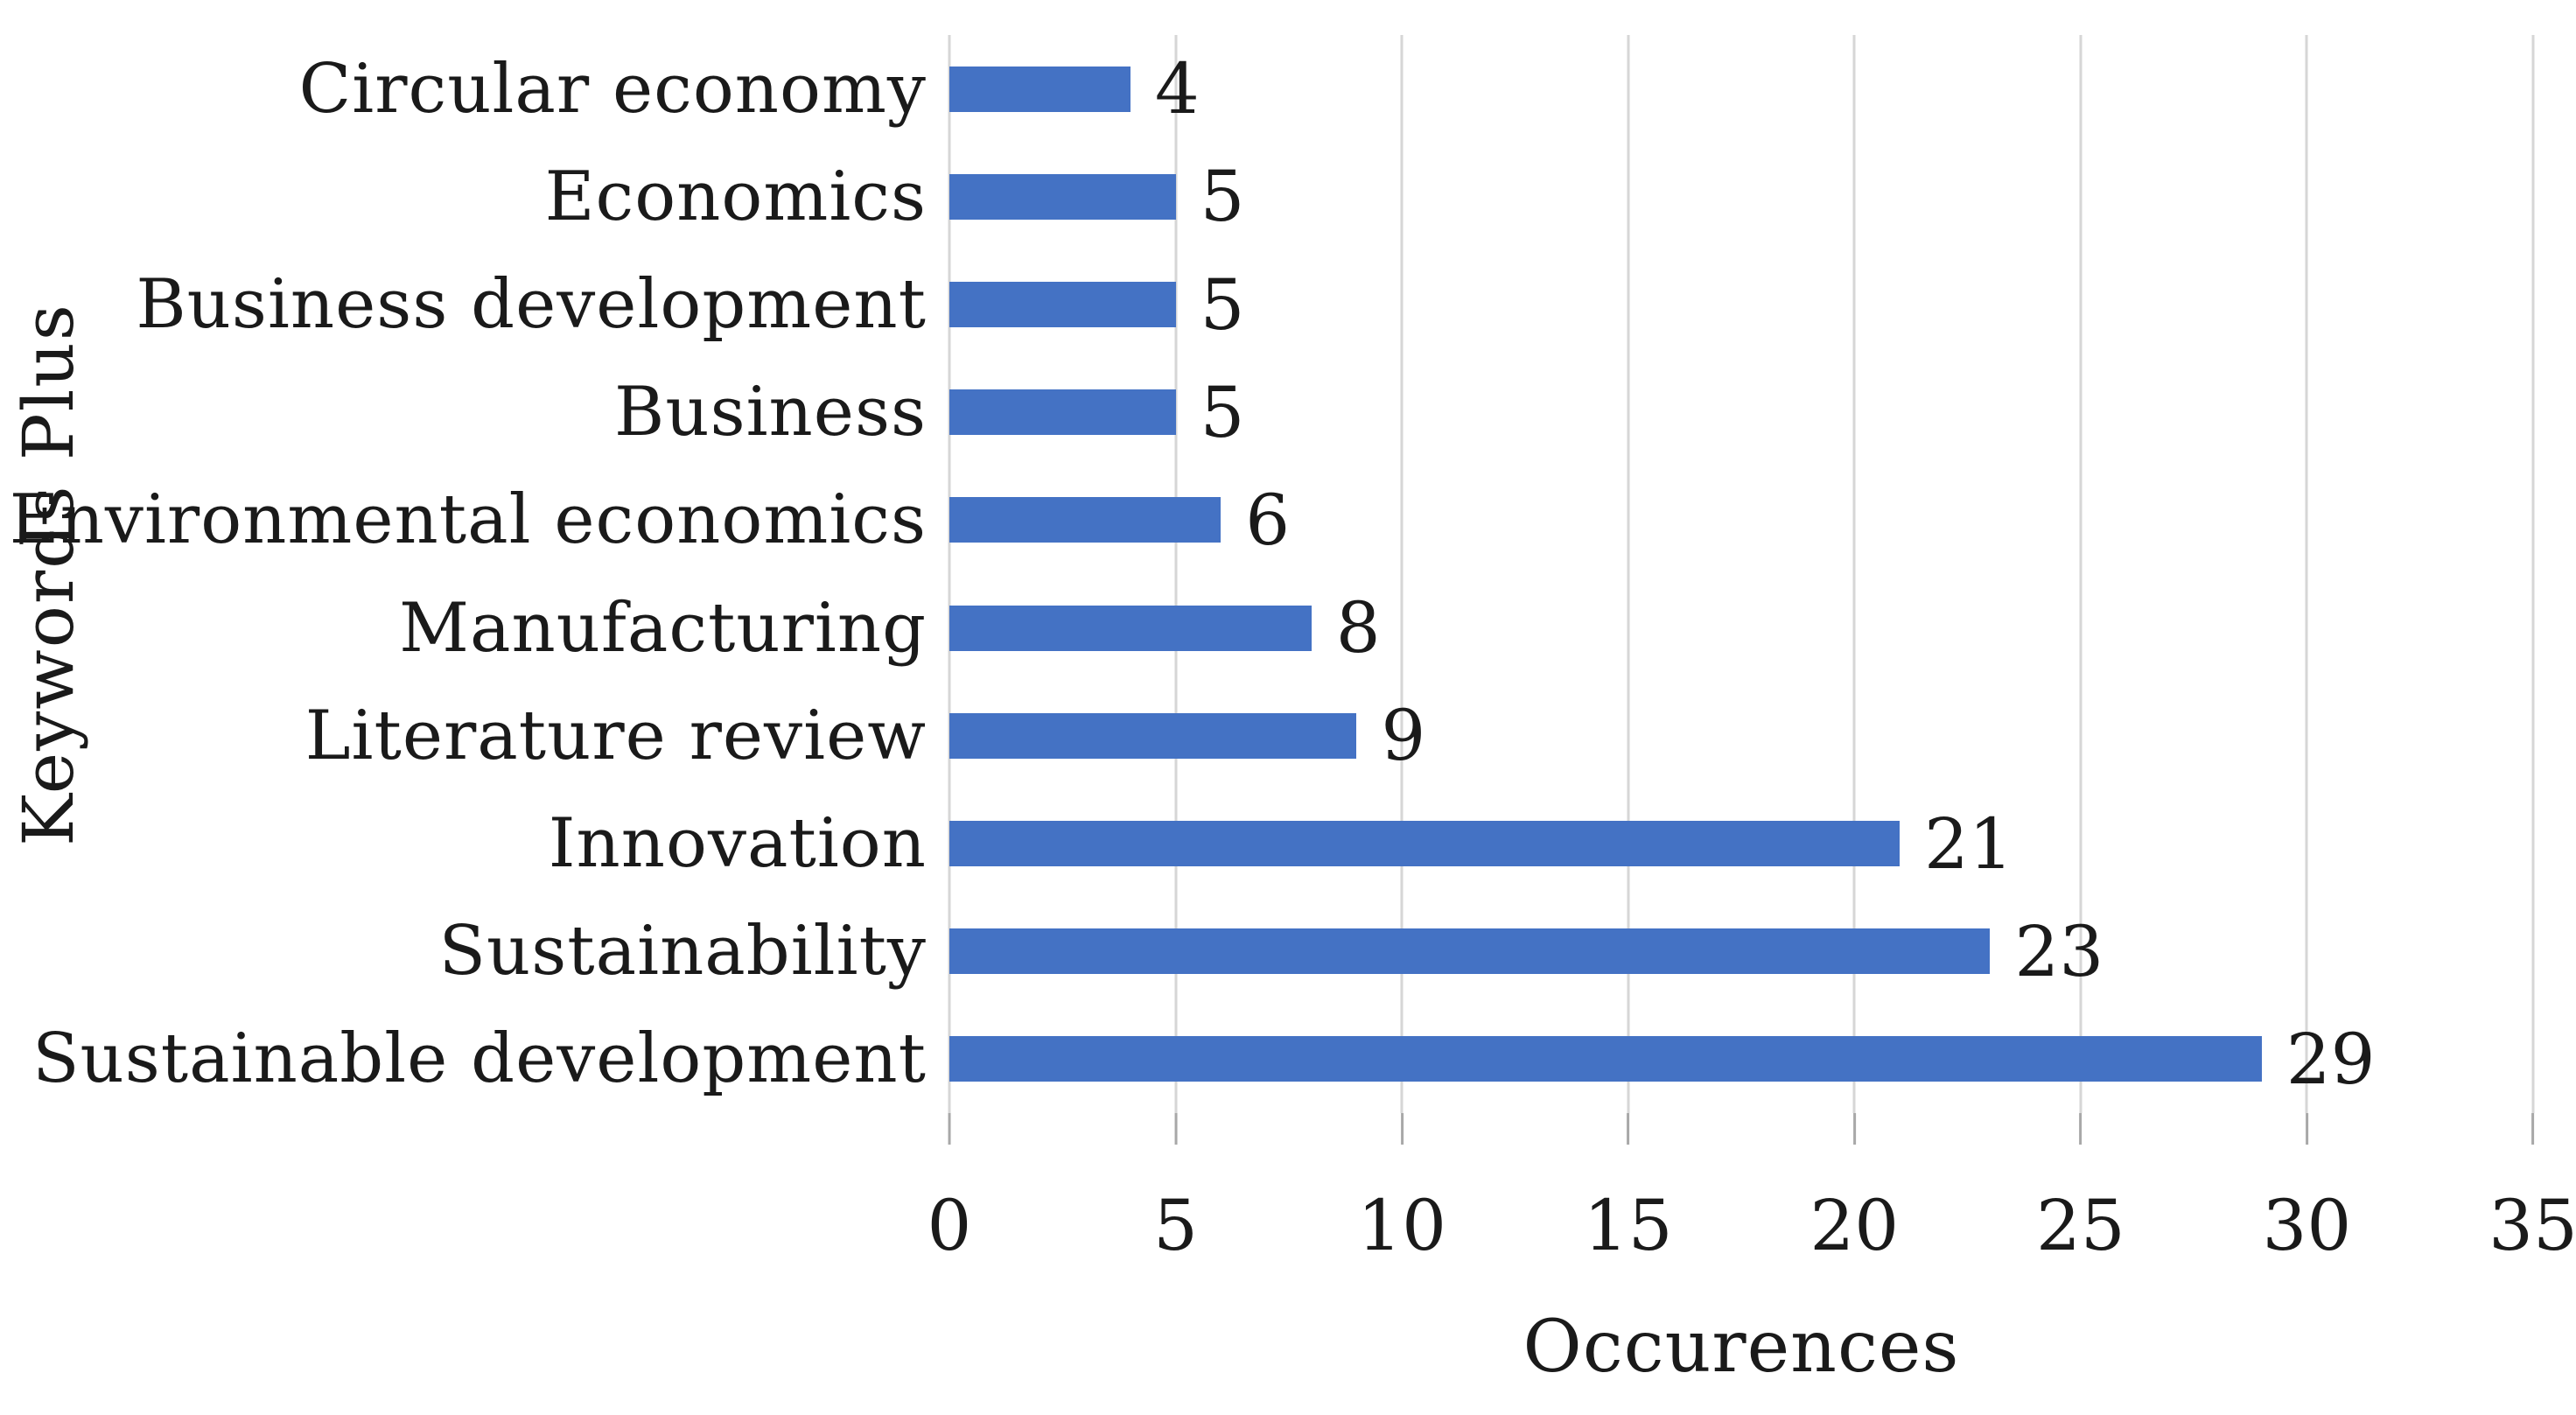 This screenshot has width=2576, height=1415. I want to click on y-axis-title-container: Keywords Plus, so click(48, 574).